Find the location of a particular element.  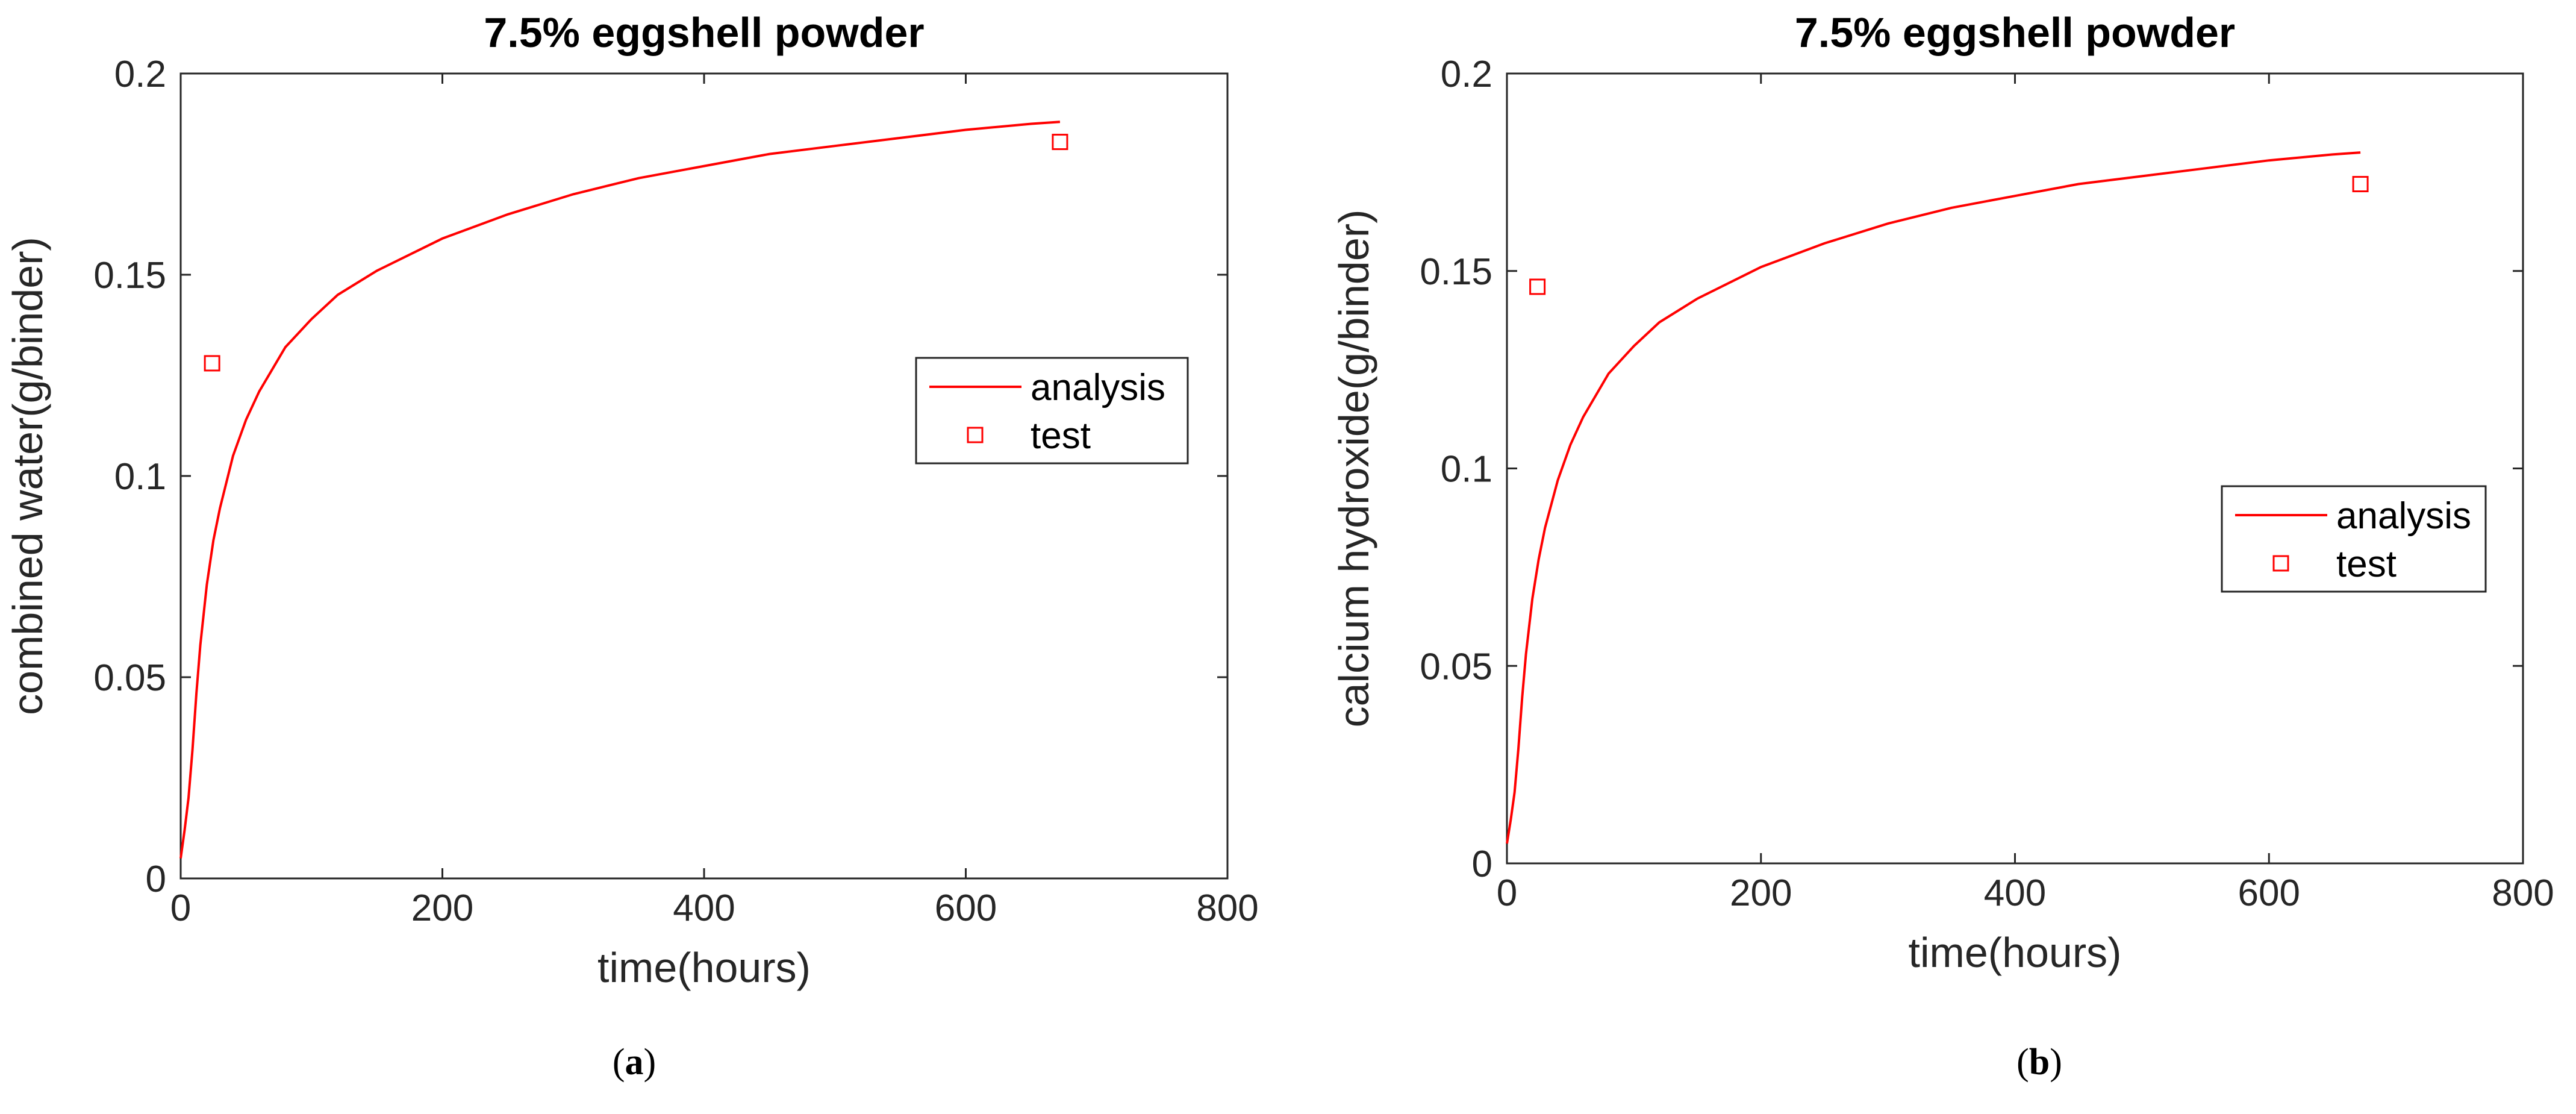

panel-b-caption-letter: b is located at coordinates (2039, 1062).